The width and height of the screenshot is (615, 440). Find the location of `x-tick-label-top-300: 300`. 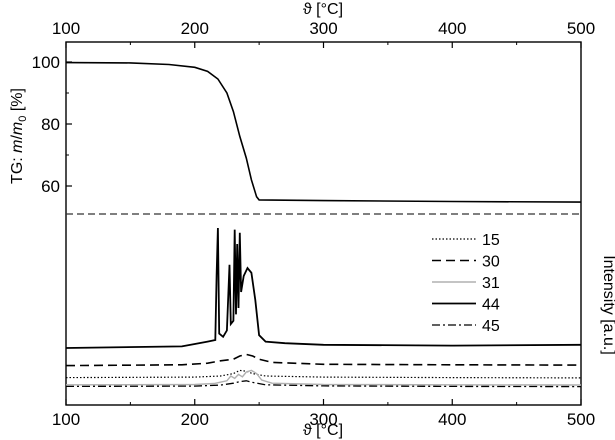

x-tick-label-top-300: 300 is located at coordinates (323, 28).